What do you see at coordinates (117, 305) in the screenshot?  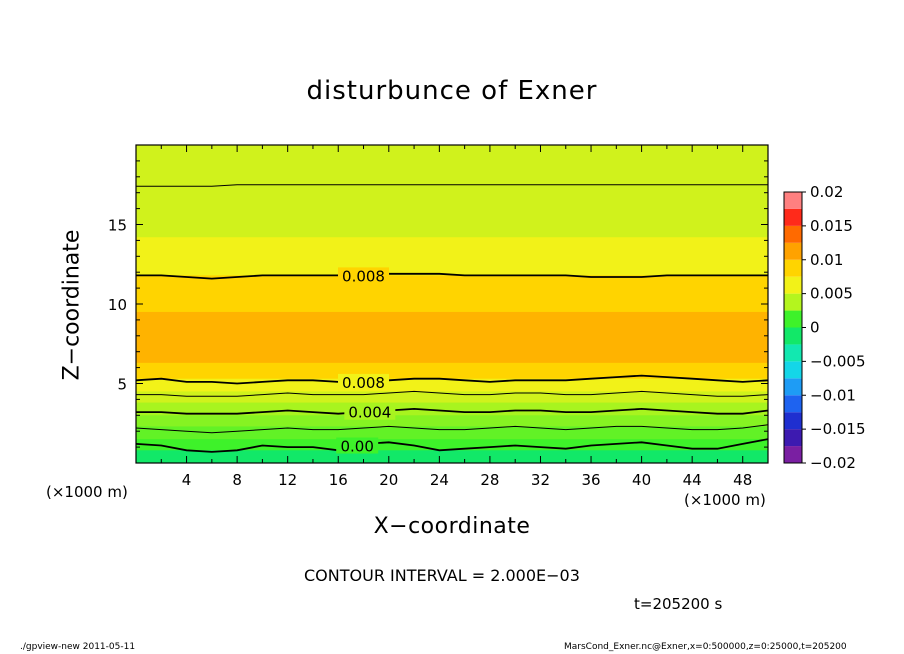 I see `y-tick-label: 10` at bounding box center [117, 305].